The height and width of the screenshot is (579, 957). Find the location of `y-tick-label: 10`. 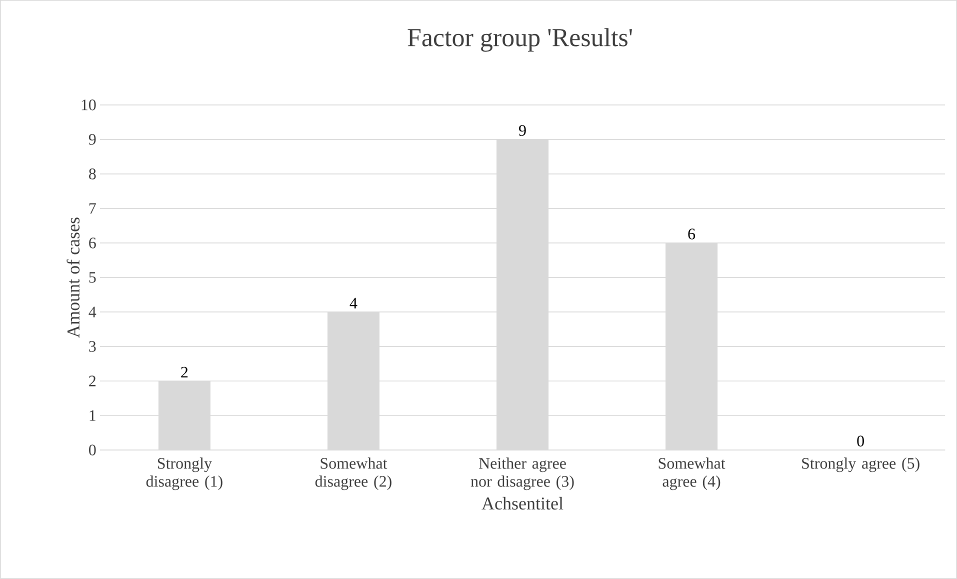

y-tick-label: 10 is located at coordinates (89, 105).